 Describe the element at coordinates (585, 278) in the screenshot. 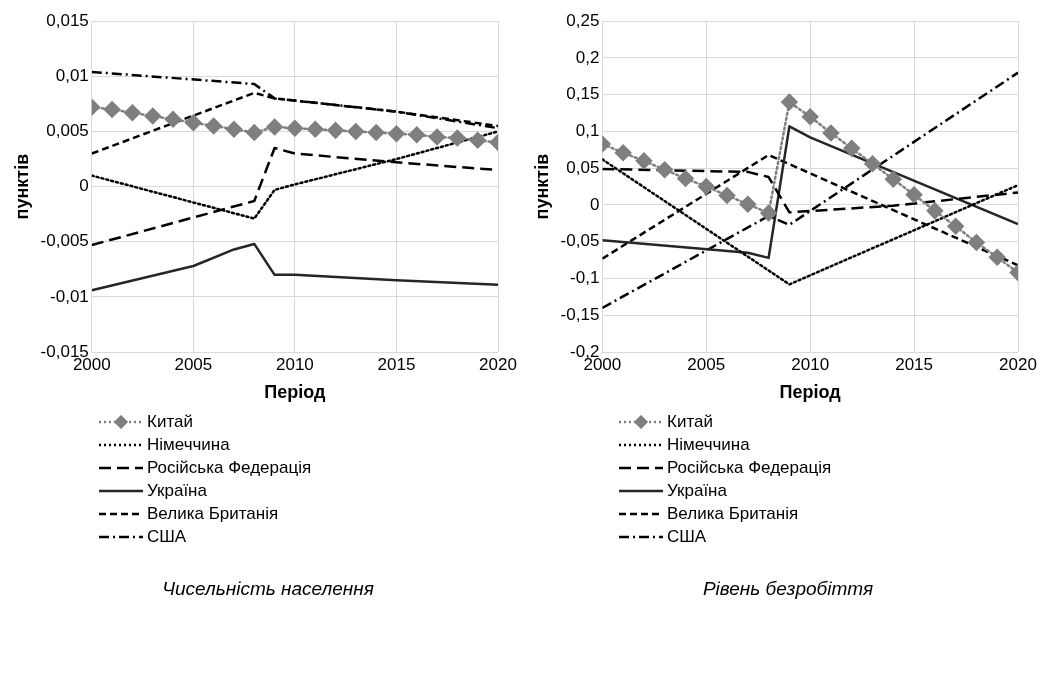

I see `y-tick-label: -0,1` at that location.